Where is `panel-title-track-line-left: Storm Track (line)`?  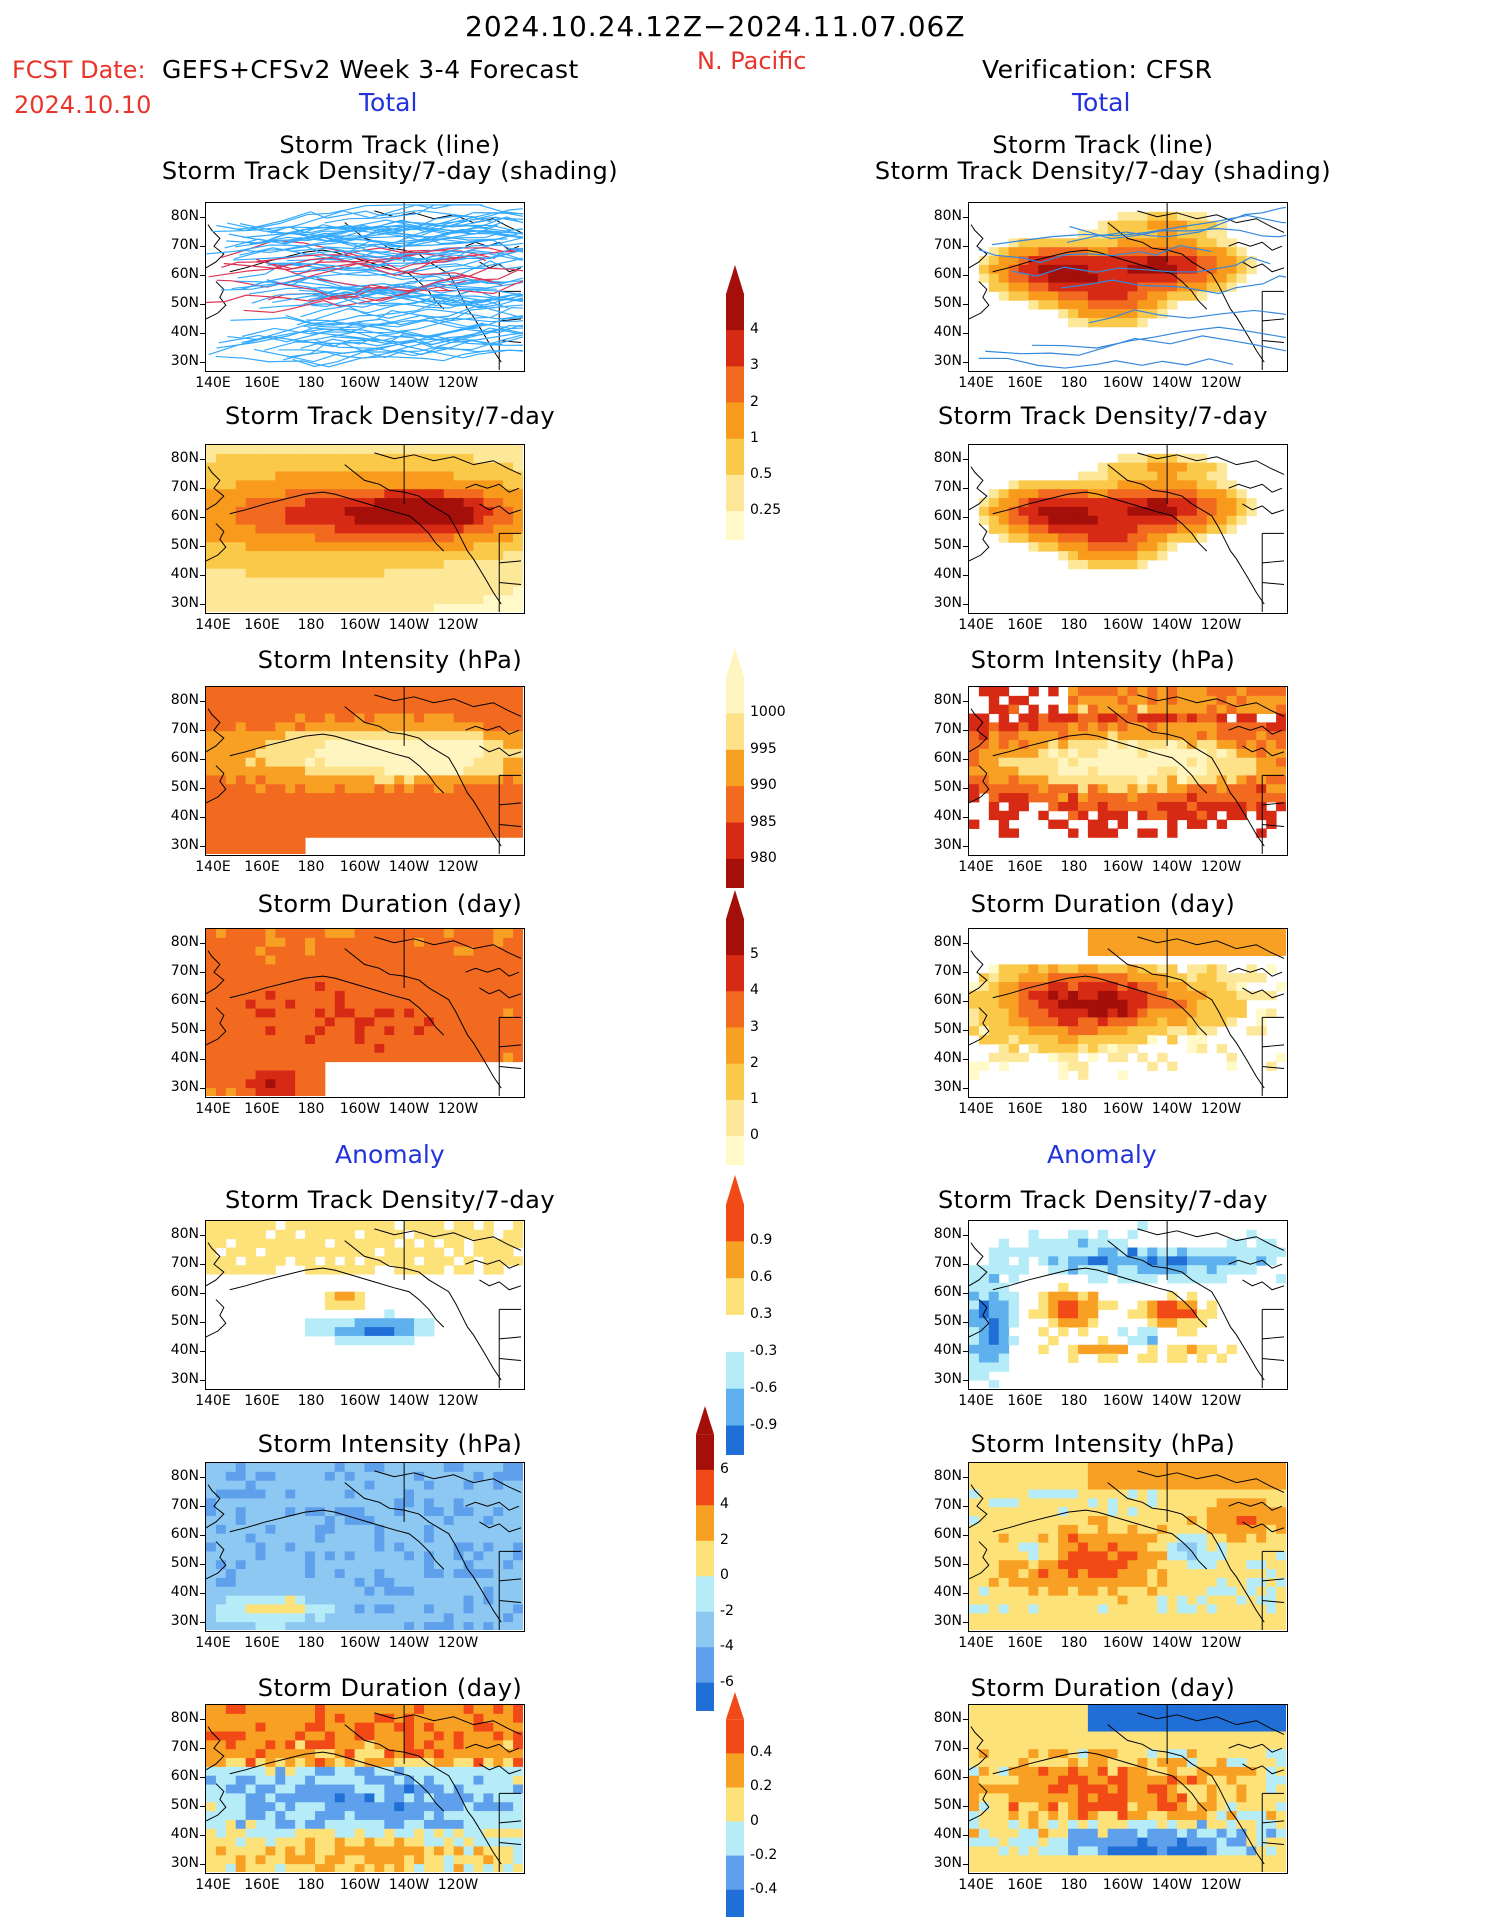
panel-title-track-line-left: Storm Track (line) is located at coordinates (390, 145).